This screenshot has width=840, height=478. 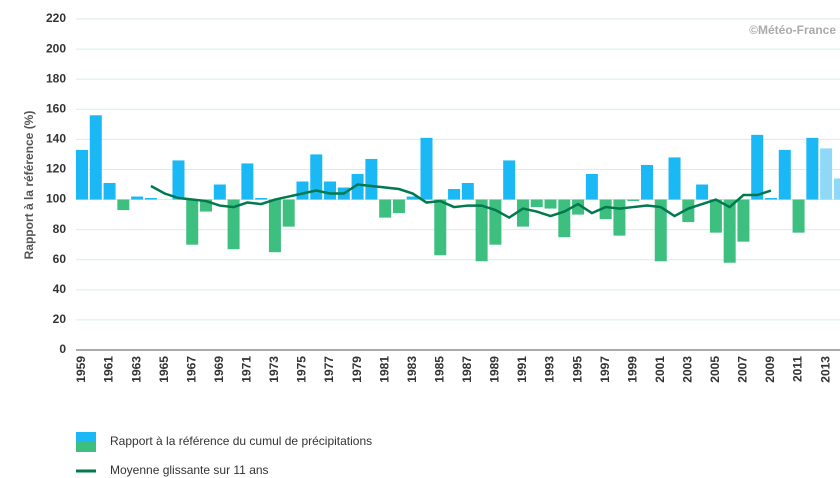 What do you see at coordinates (357, 369) in the screenshot?
I see `x-tick-label: 1979` at bounding box center [357, 369].